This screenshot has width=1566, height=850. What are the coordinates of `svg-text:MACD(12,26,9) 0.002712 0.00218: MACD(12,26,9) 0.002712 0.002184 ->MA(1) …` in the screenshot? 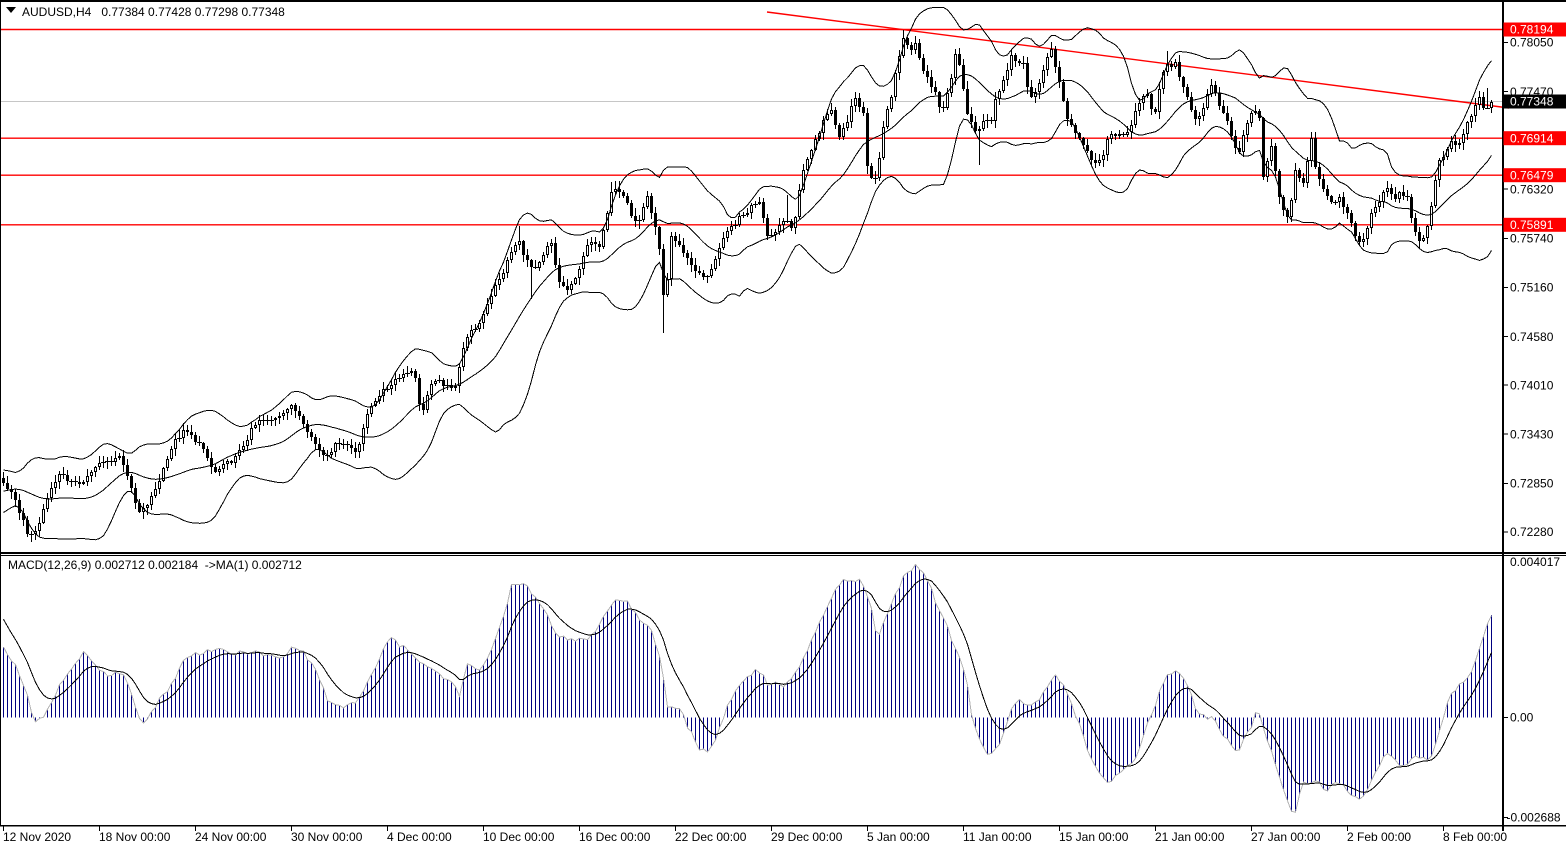 It's located at (155, 565).